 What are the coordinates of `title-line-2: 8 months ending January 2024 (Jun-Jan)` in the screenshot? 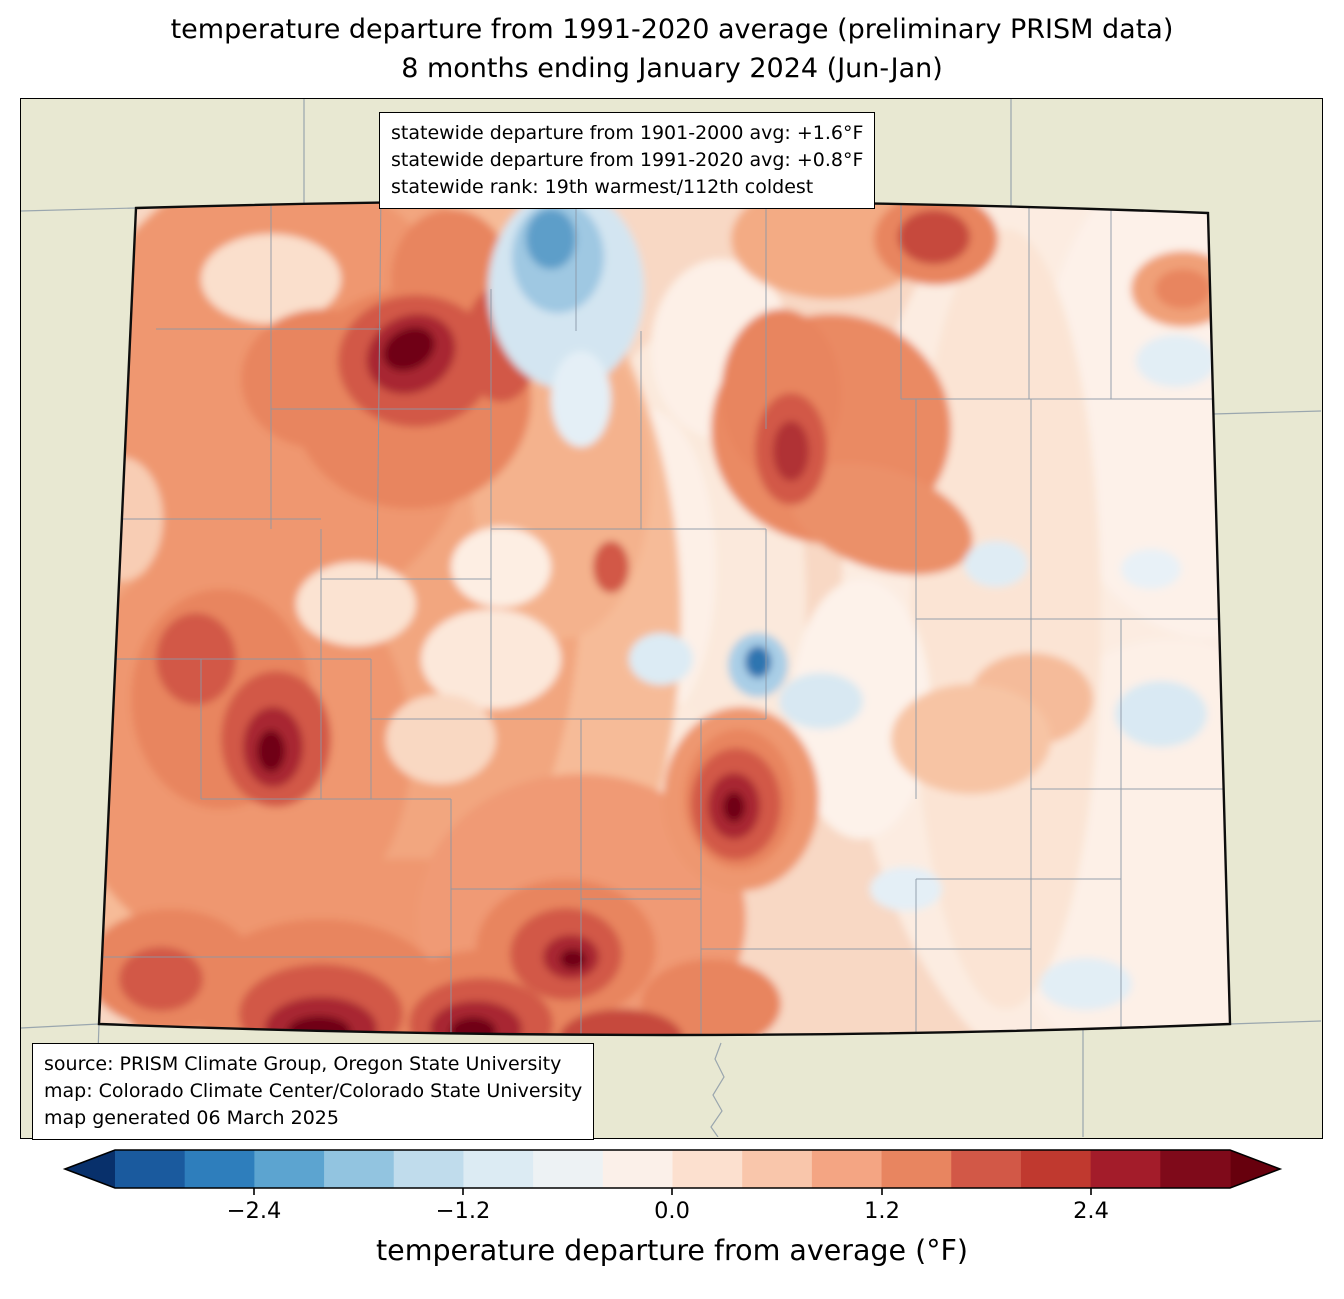 It's located at (672, 69).